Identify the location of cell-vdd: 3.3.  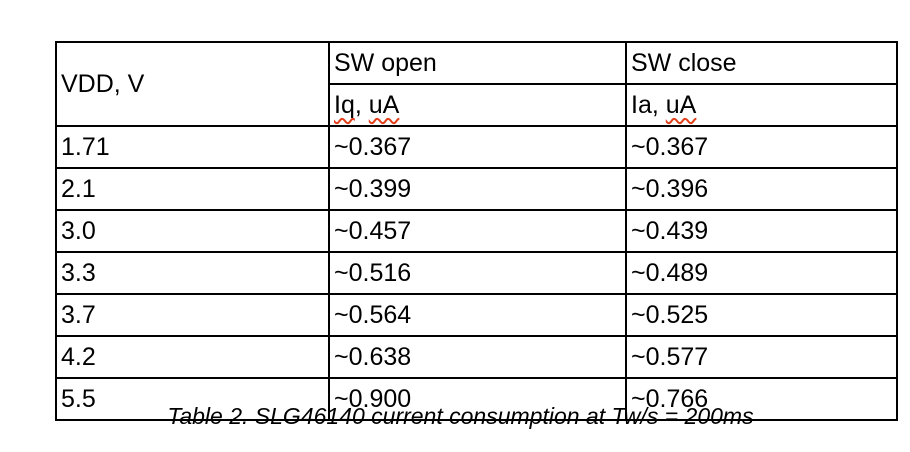
(192, 273).